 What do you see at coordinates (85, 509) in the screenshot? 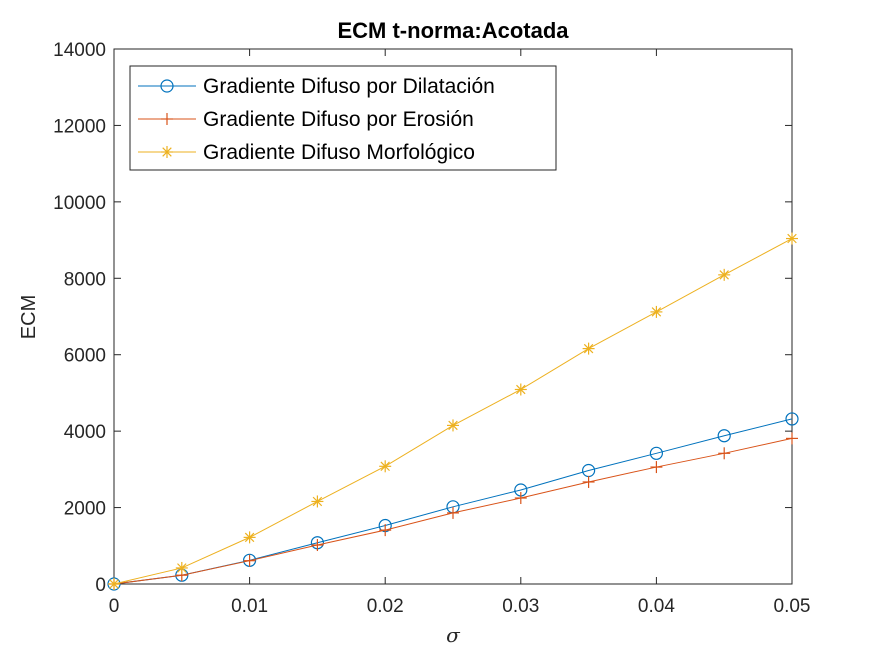
I see `y-tick-label: 2000` at bounding box center [85, 509].